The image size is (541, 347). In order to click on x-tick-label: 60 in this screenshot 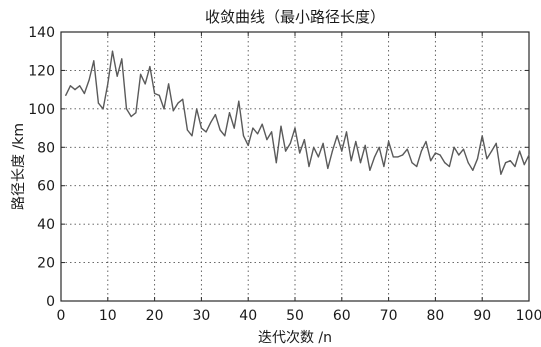, I will do `click(342, 316)`.